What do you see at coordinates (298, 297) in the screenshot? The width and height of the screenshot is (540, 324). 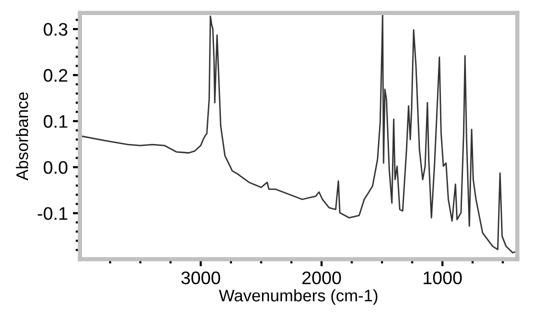 I see `x-axis-title: Wavenumbers (cm-1)` at bounding box center [298, 297].